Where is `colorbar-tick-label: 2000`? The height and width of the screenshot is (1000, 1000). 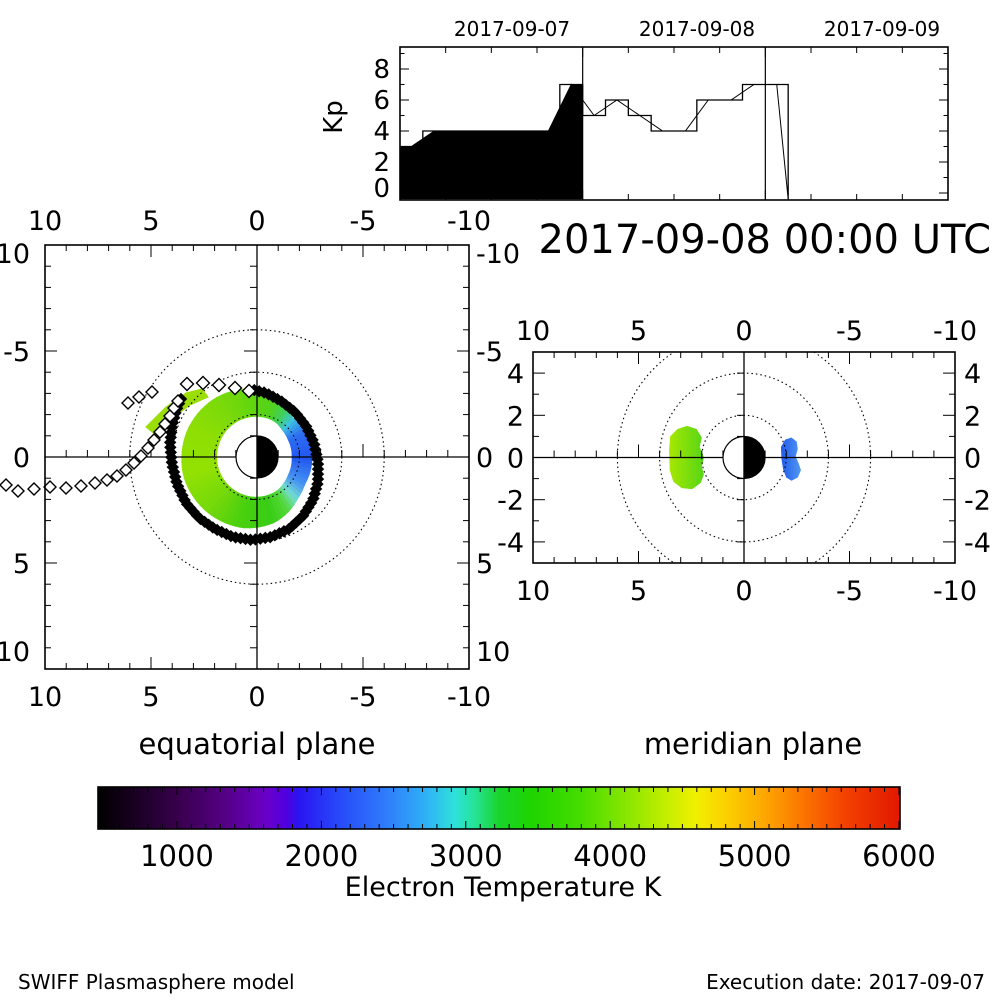
colorbar-tick-label: 2000 is located at coordinates (321, 856).